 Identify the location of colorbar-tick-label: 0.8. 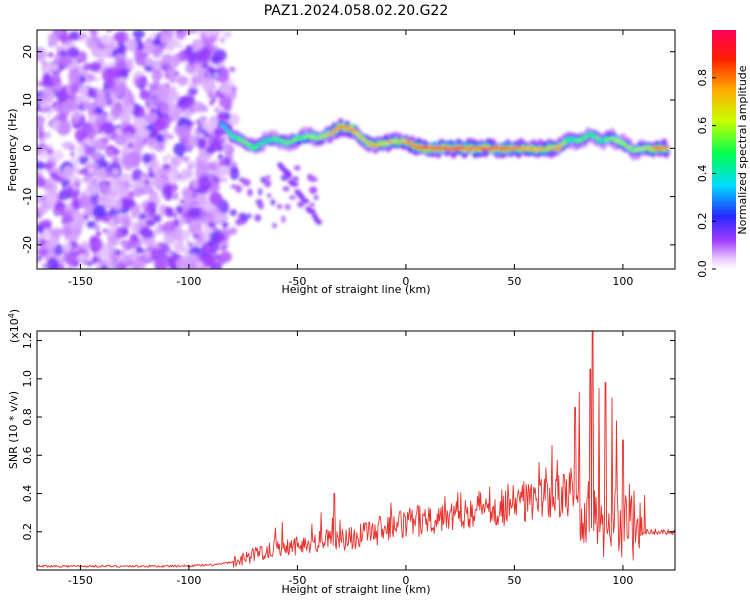
(702, 78).